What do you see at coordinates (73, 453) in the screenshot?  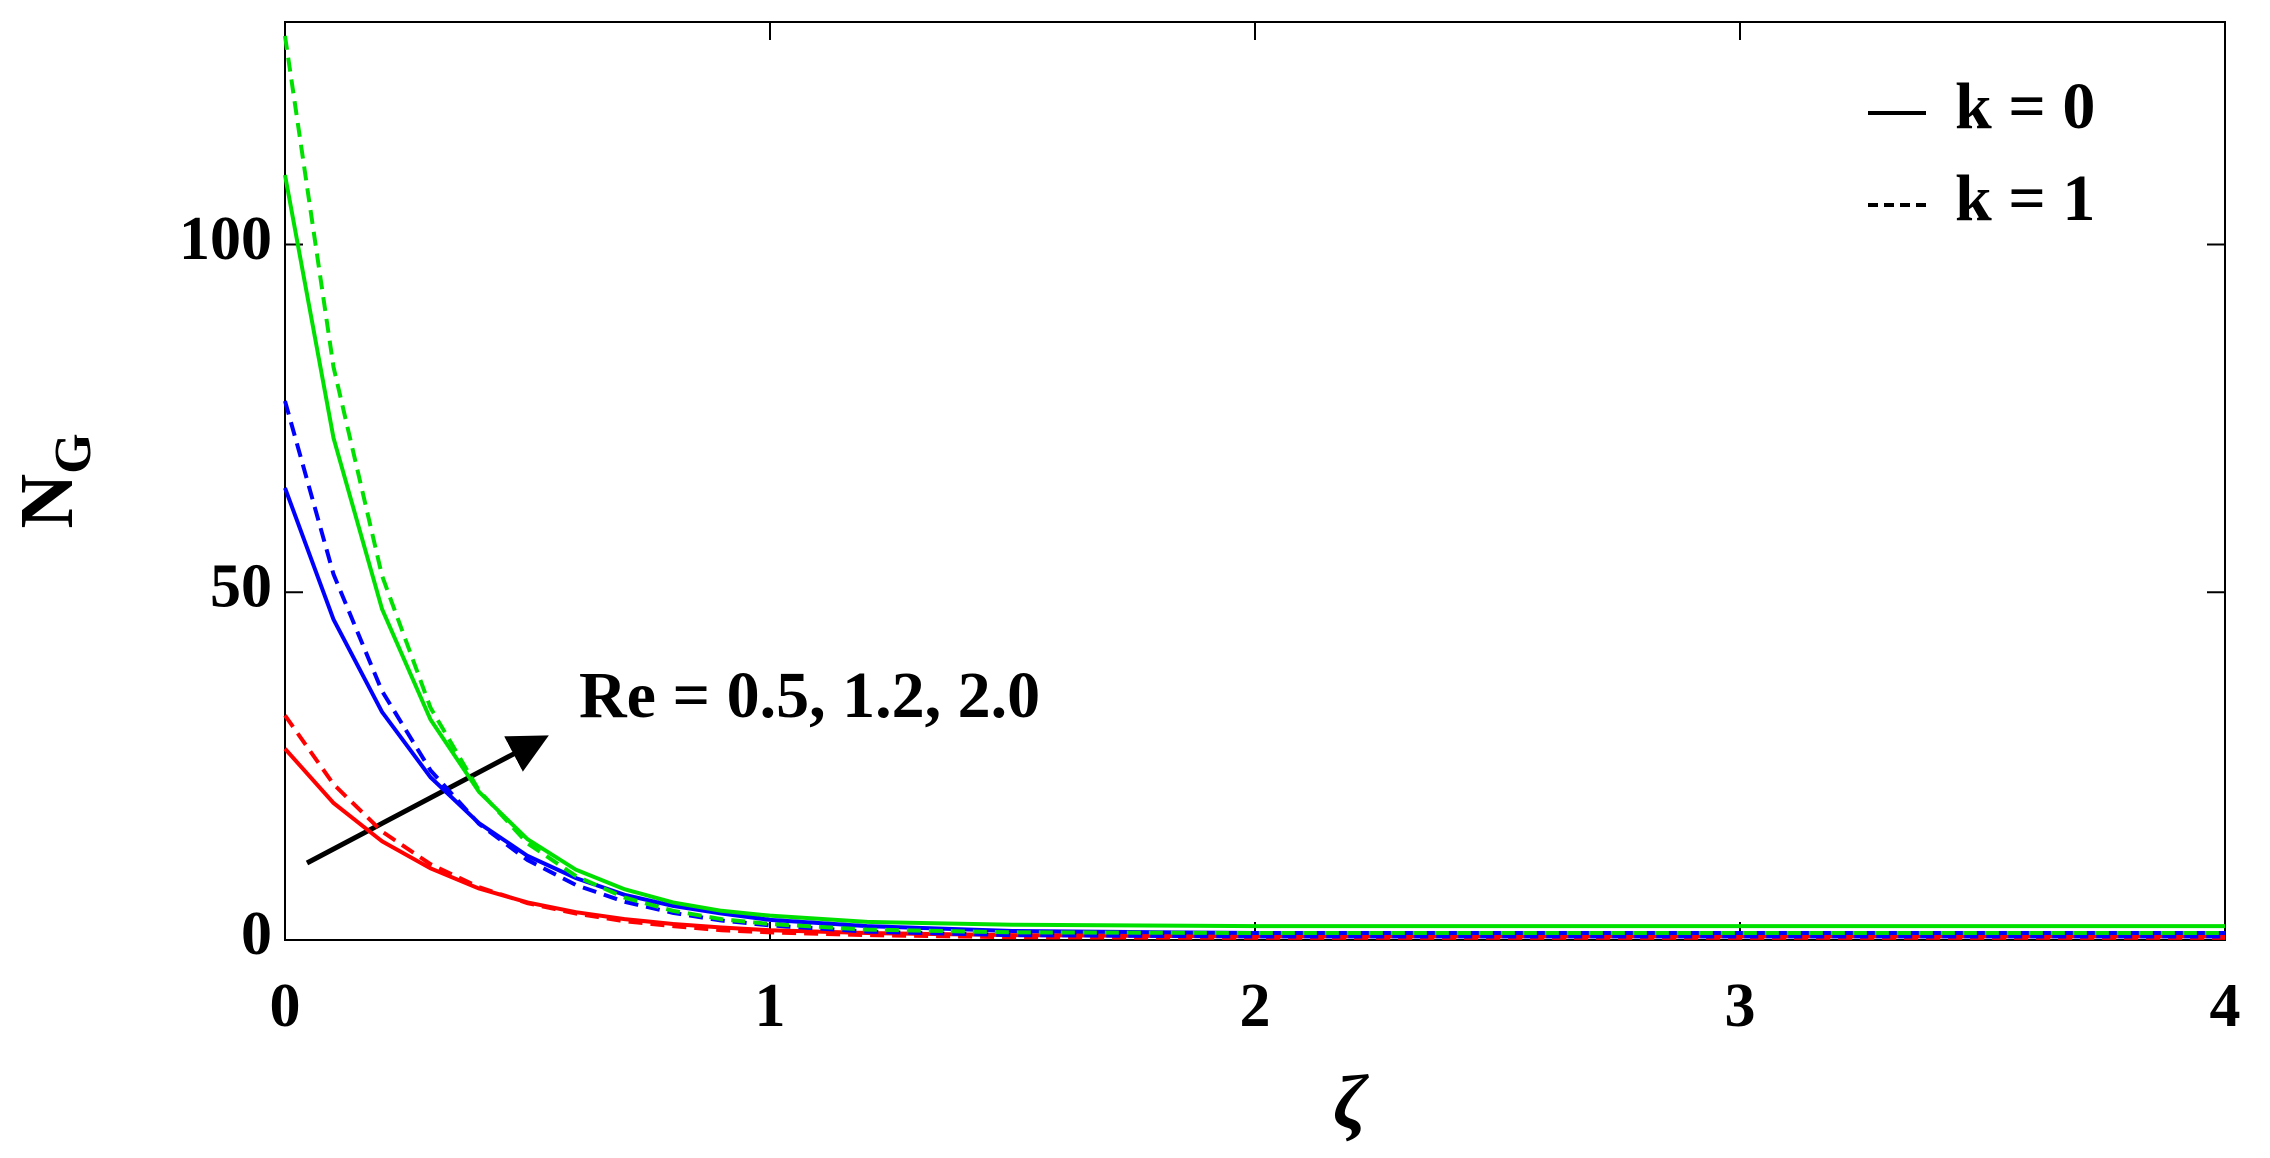 I see `y-label-subscript: G` at bounding box center [73, 453].